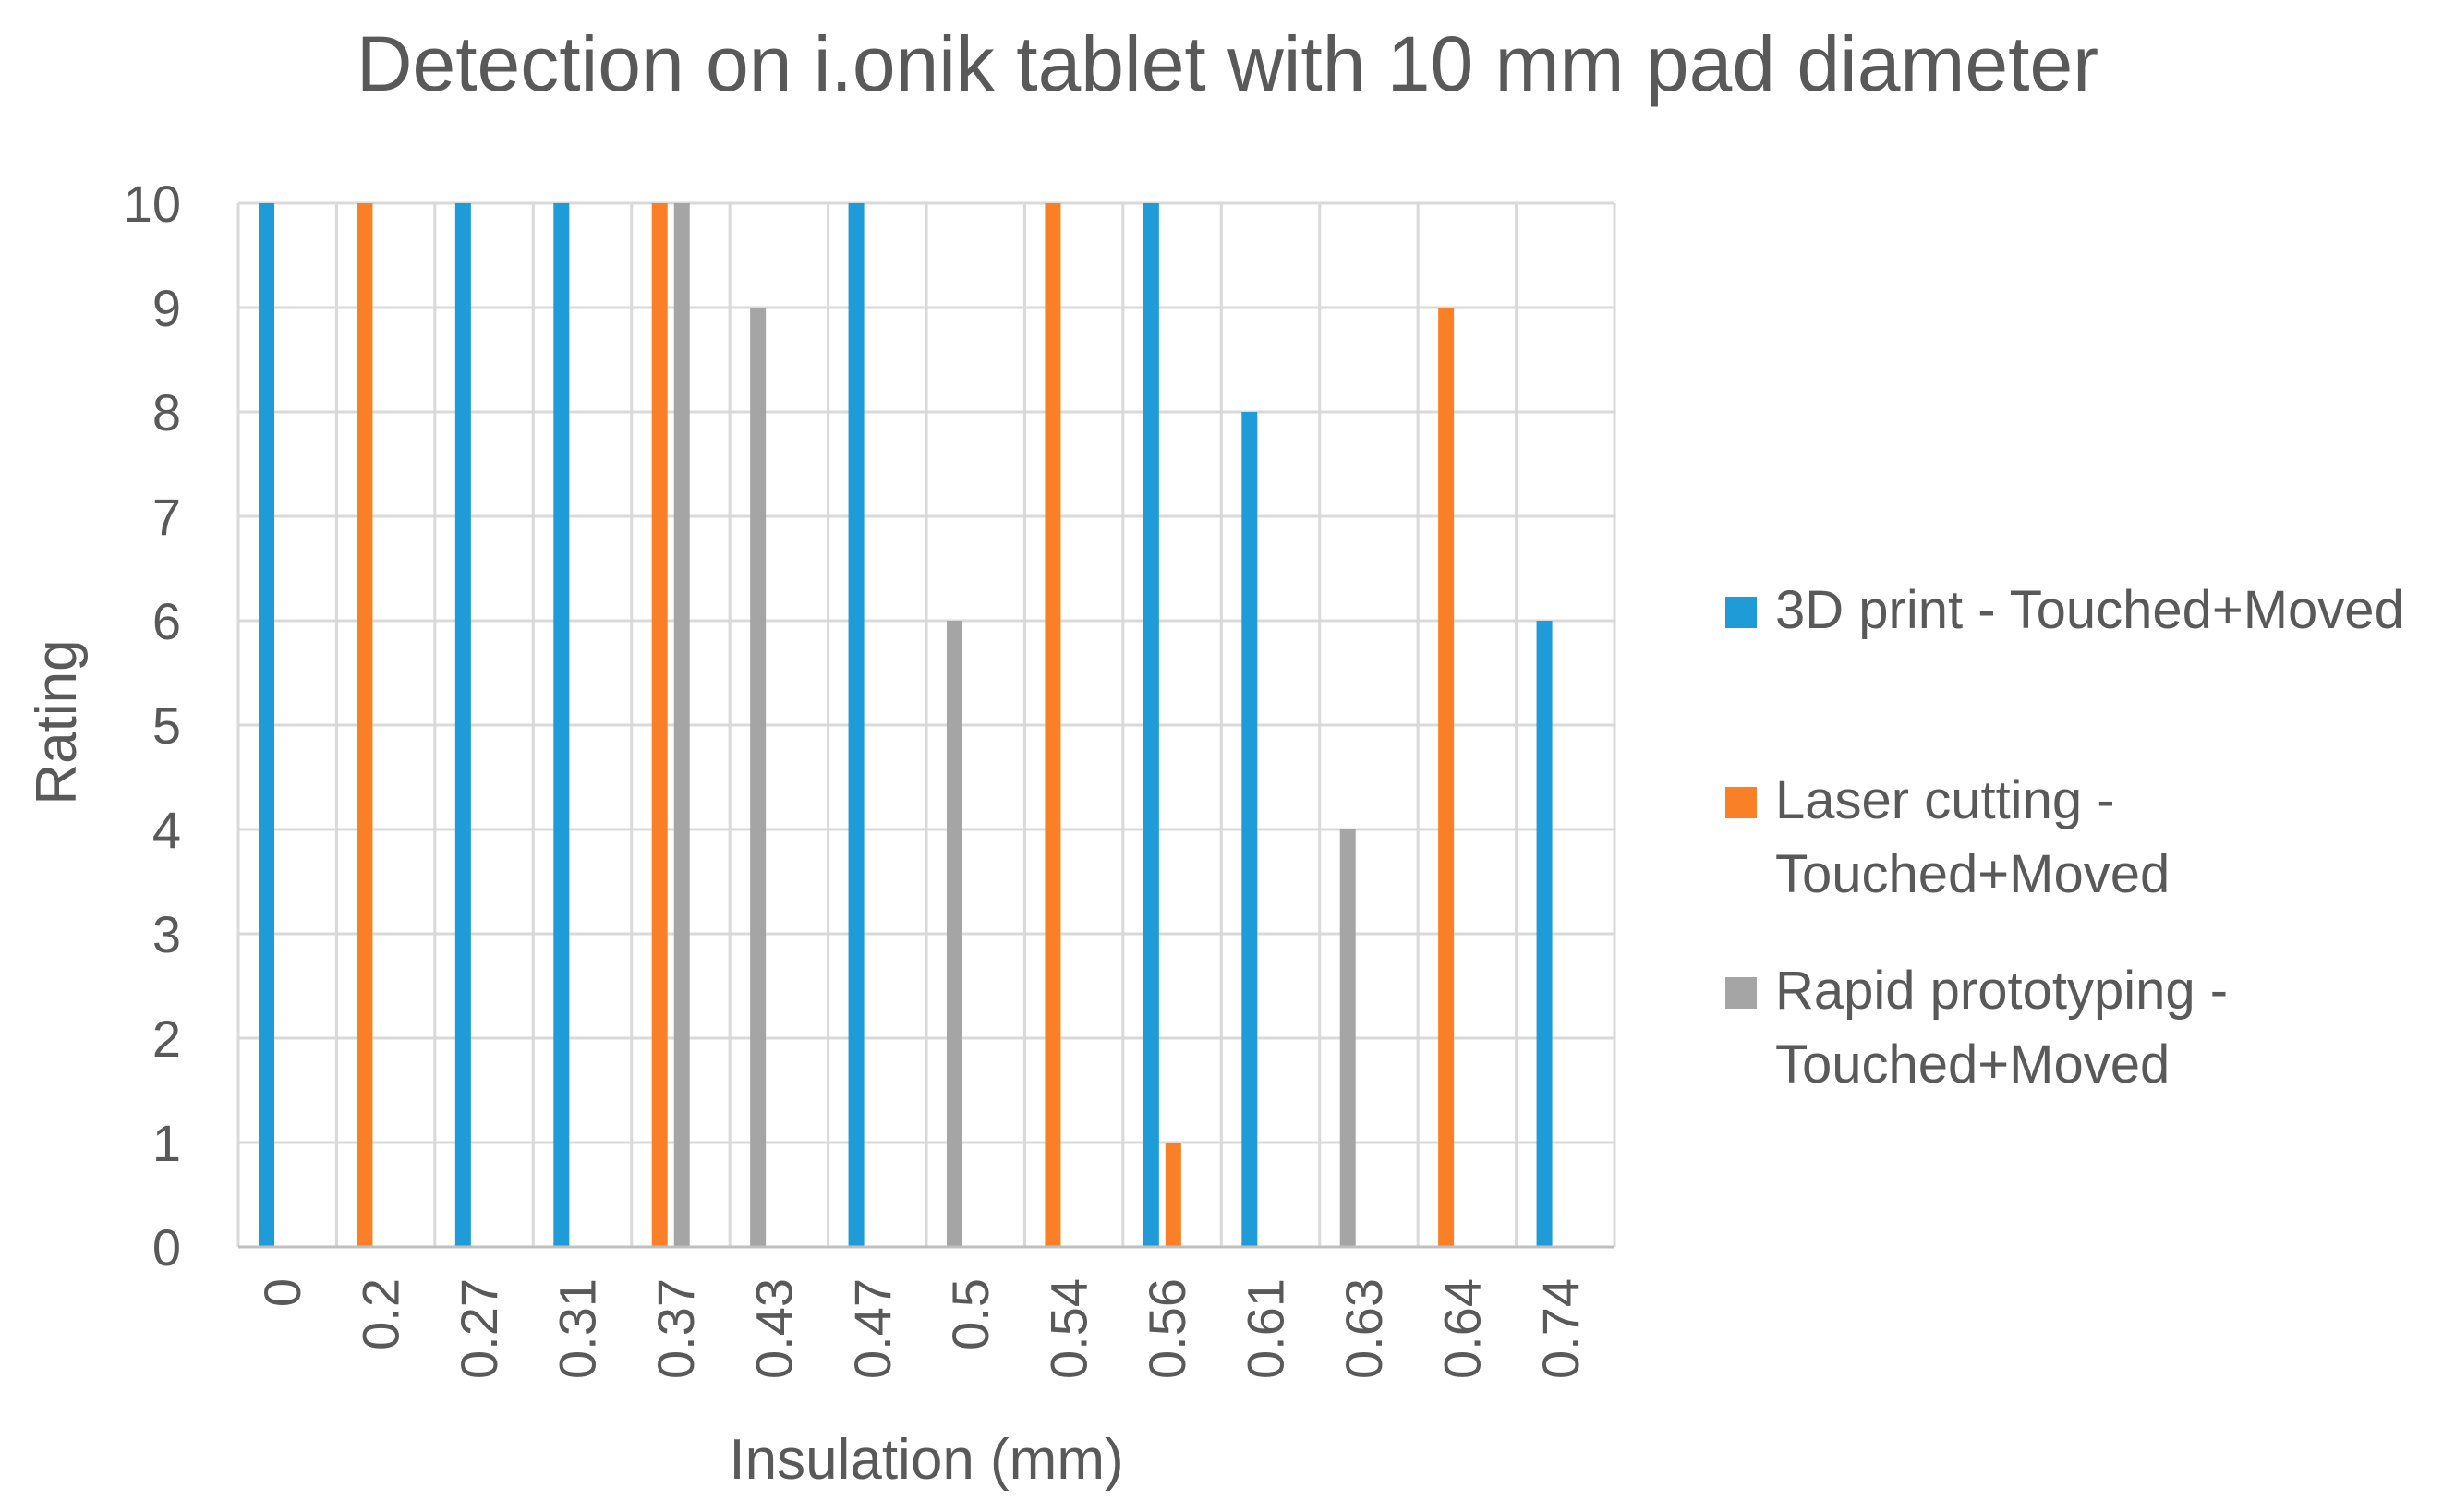 The width and height of the screenshot is (2455, 1512). Describe the element at coordinates (1945, 800) in the screenshot. I see `legend-label: Laser cutting -` at that location.